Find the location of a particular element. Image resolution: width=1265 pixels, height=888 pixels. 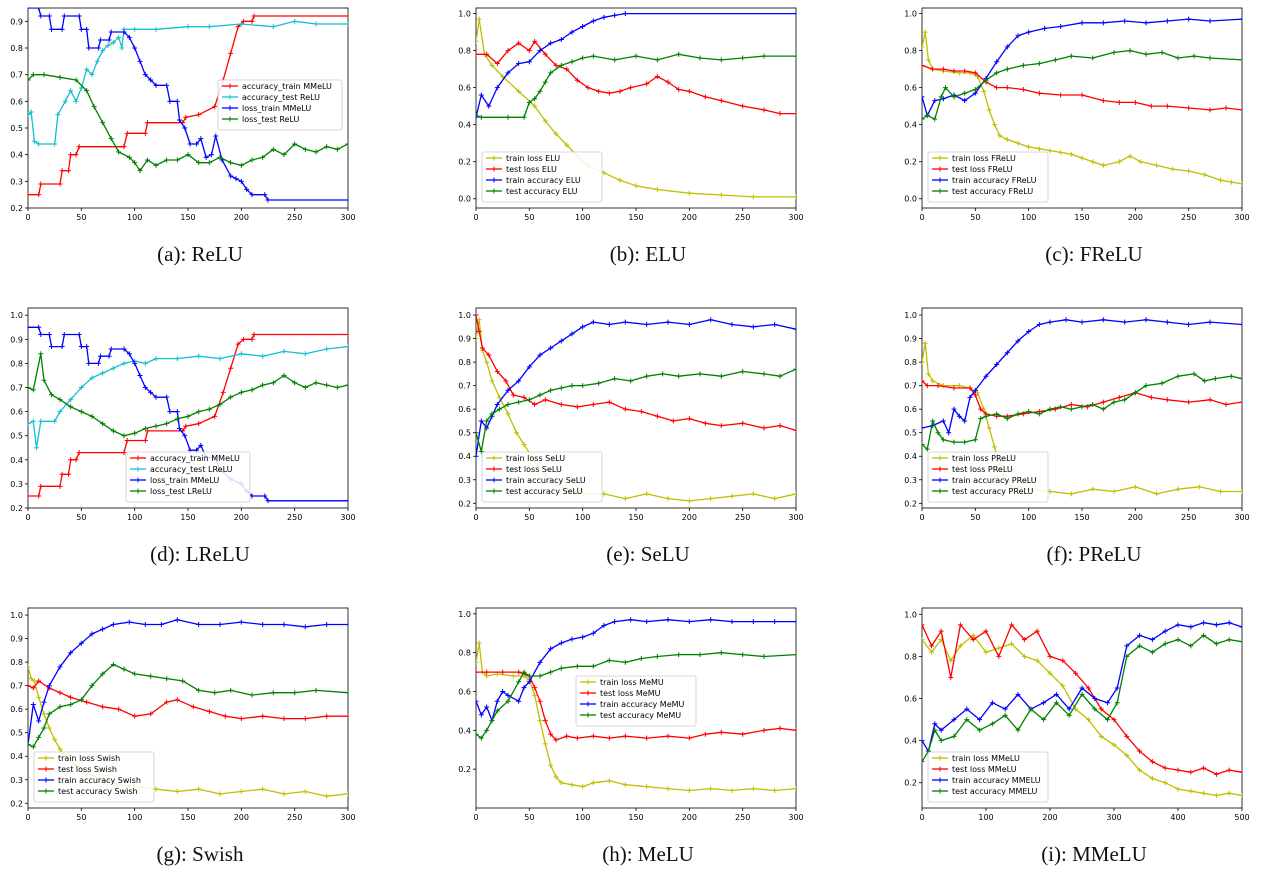

legend-entry-label: test accuracy SeLU is located at coordinates (544, 491).